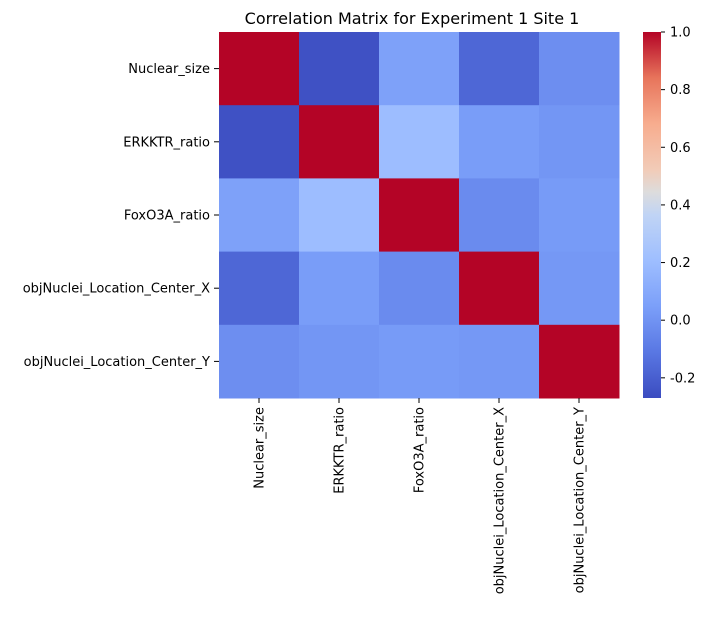 The height and width of the screenshot is (622, 713). Describe the element at coordinates (340, 450) in the screenshot. I see `column-label: ERKKTR_ratio` at that location.